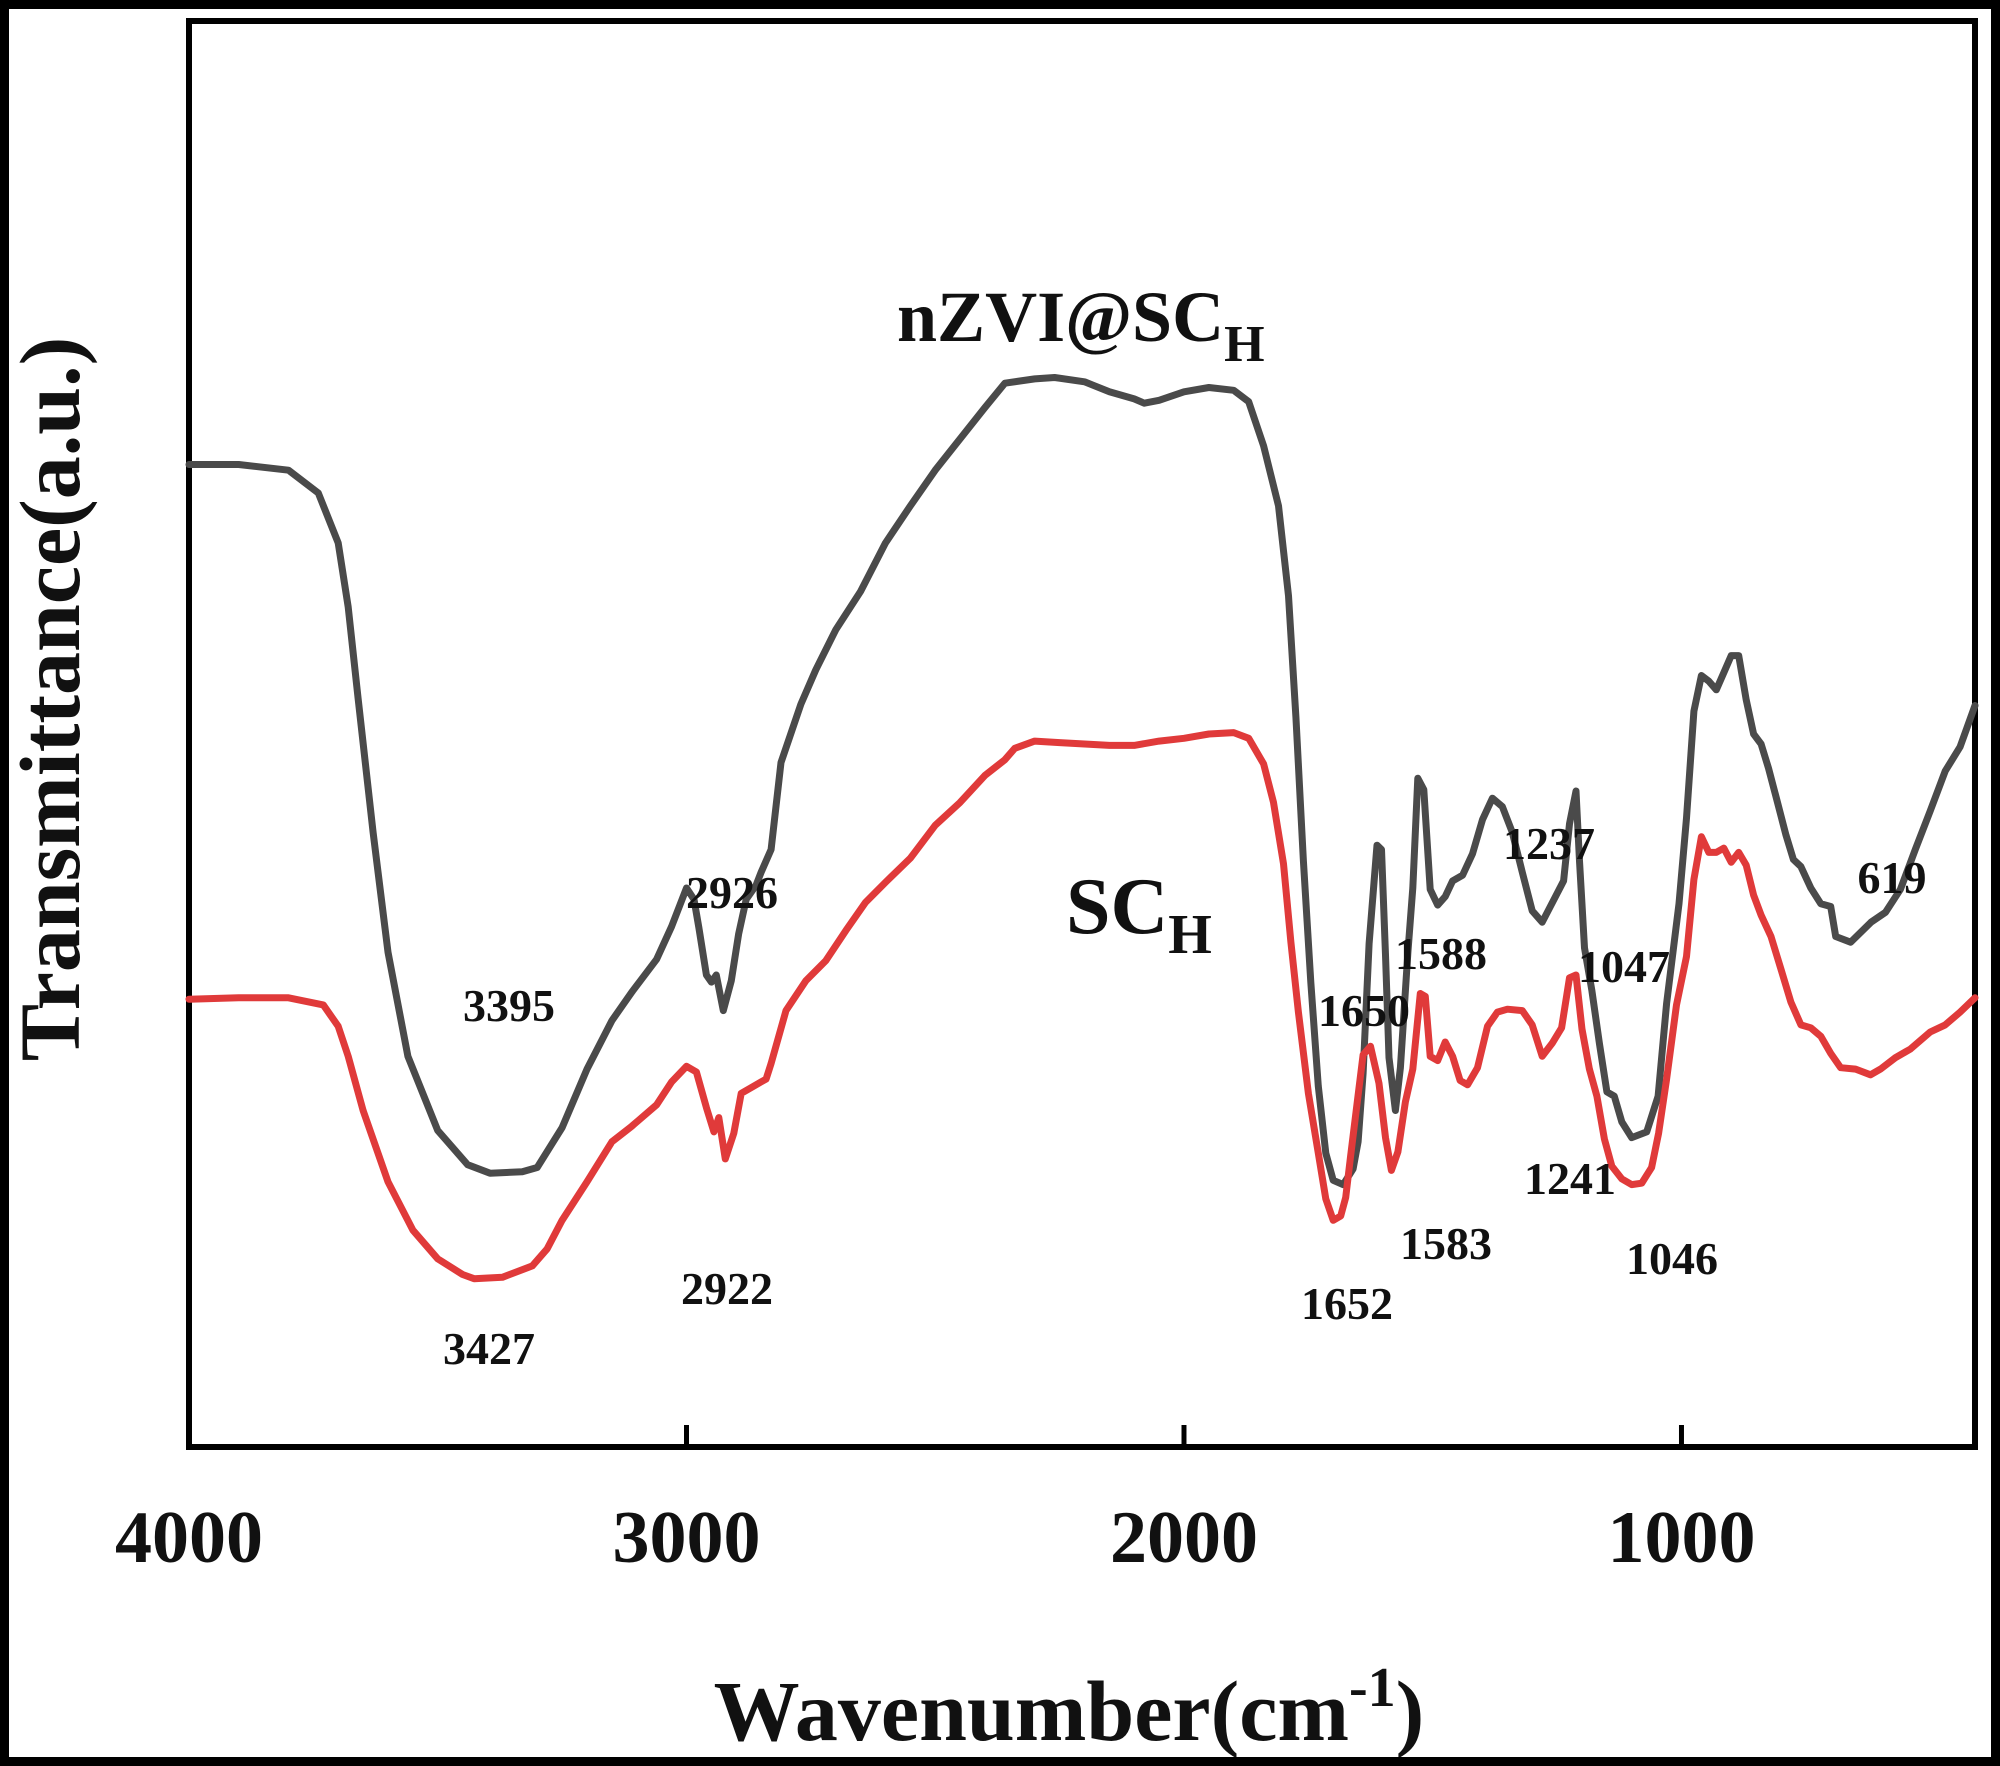 The height and width of the screenshot is (1766, 2000). Describe the element at coordinates (509, 1005) in the screenshot. I see `peak-label: 3395` at that location.